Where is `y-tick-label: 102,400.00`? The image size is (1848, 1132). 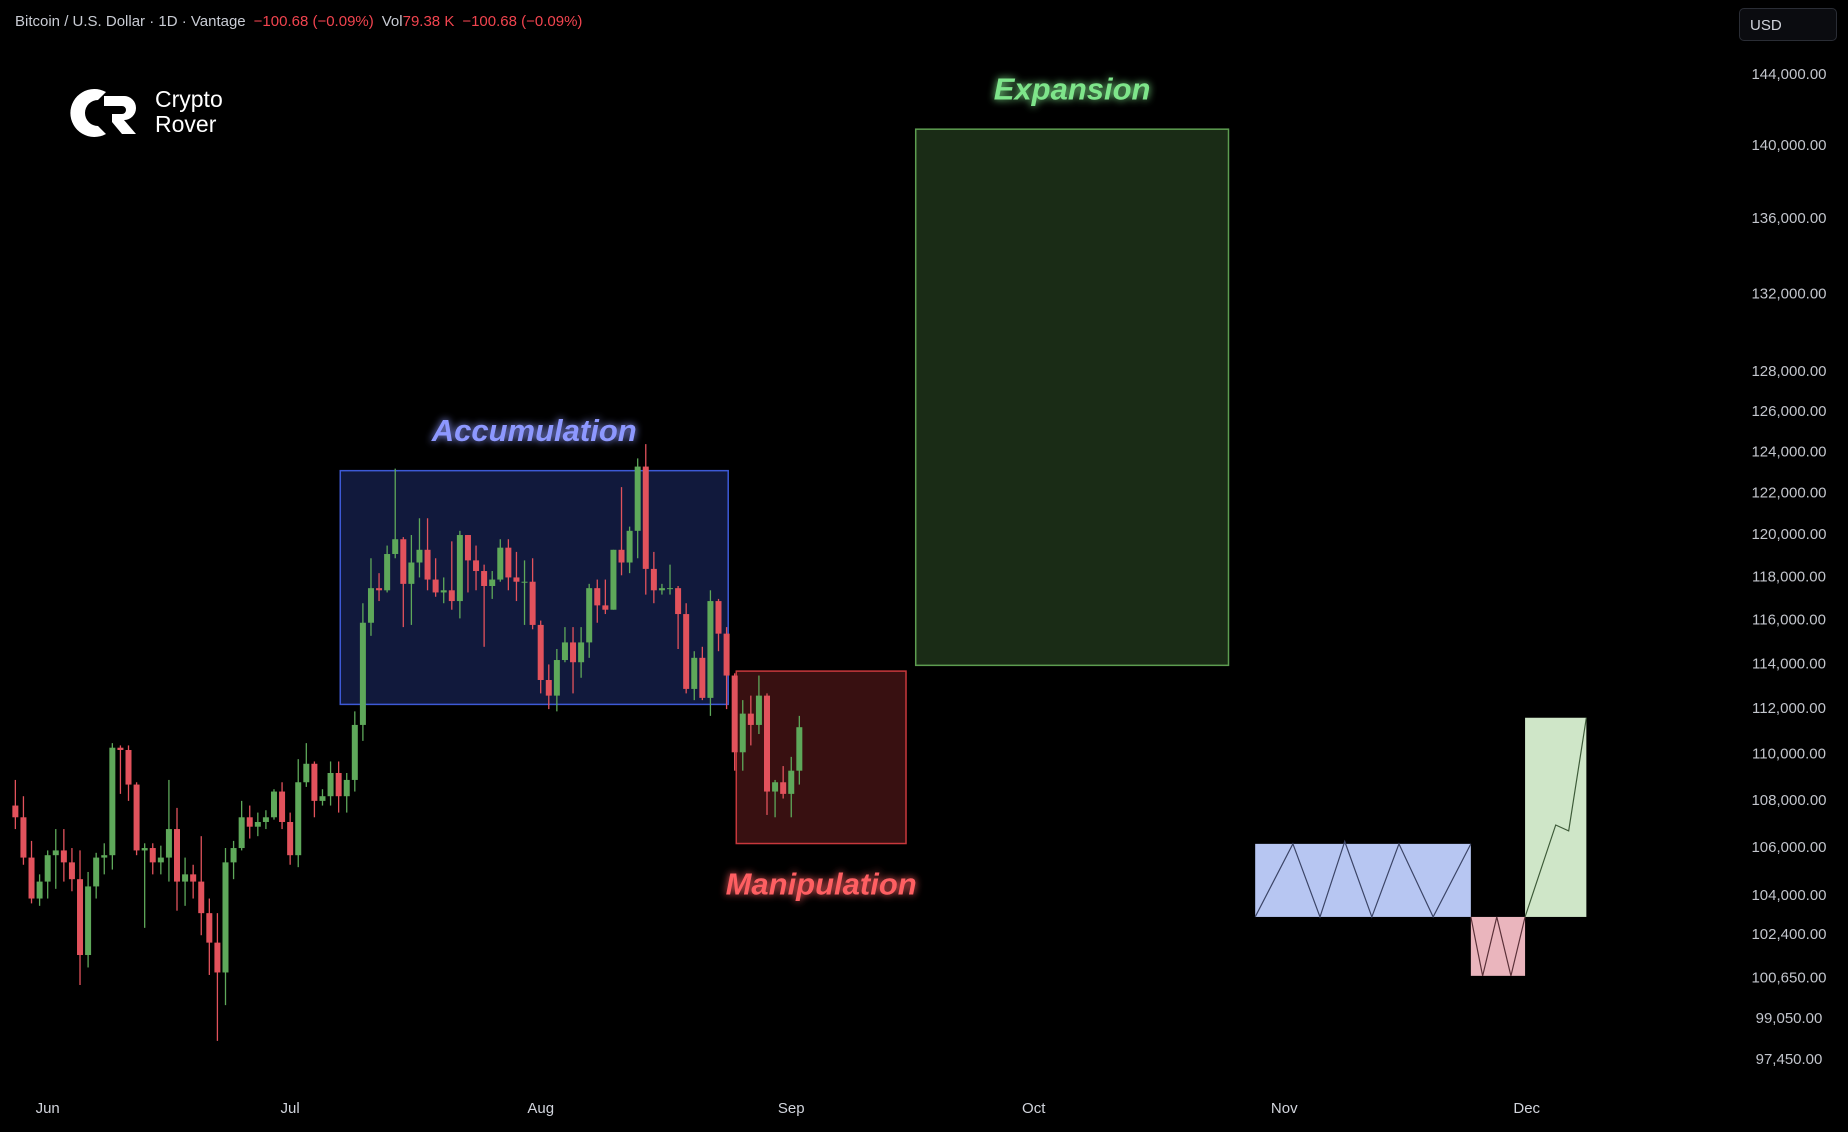
y-tick-label: 102,400.00 is located at coordinates (1788, 934).